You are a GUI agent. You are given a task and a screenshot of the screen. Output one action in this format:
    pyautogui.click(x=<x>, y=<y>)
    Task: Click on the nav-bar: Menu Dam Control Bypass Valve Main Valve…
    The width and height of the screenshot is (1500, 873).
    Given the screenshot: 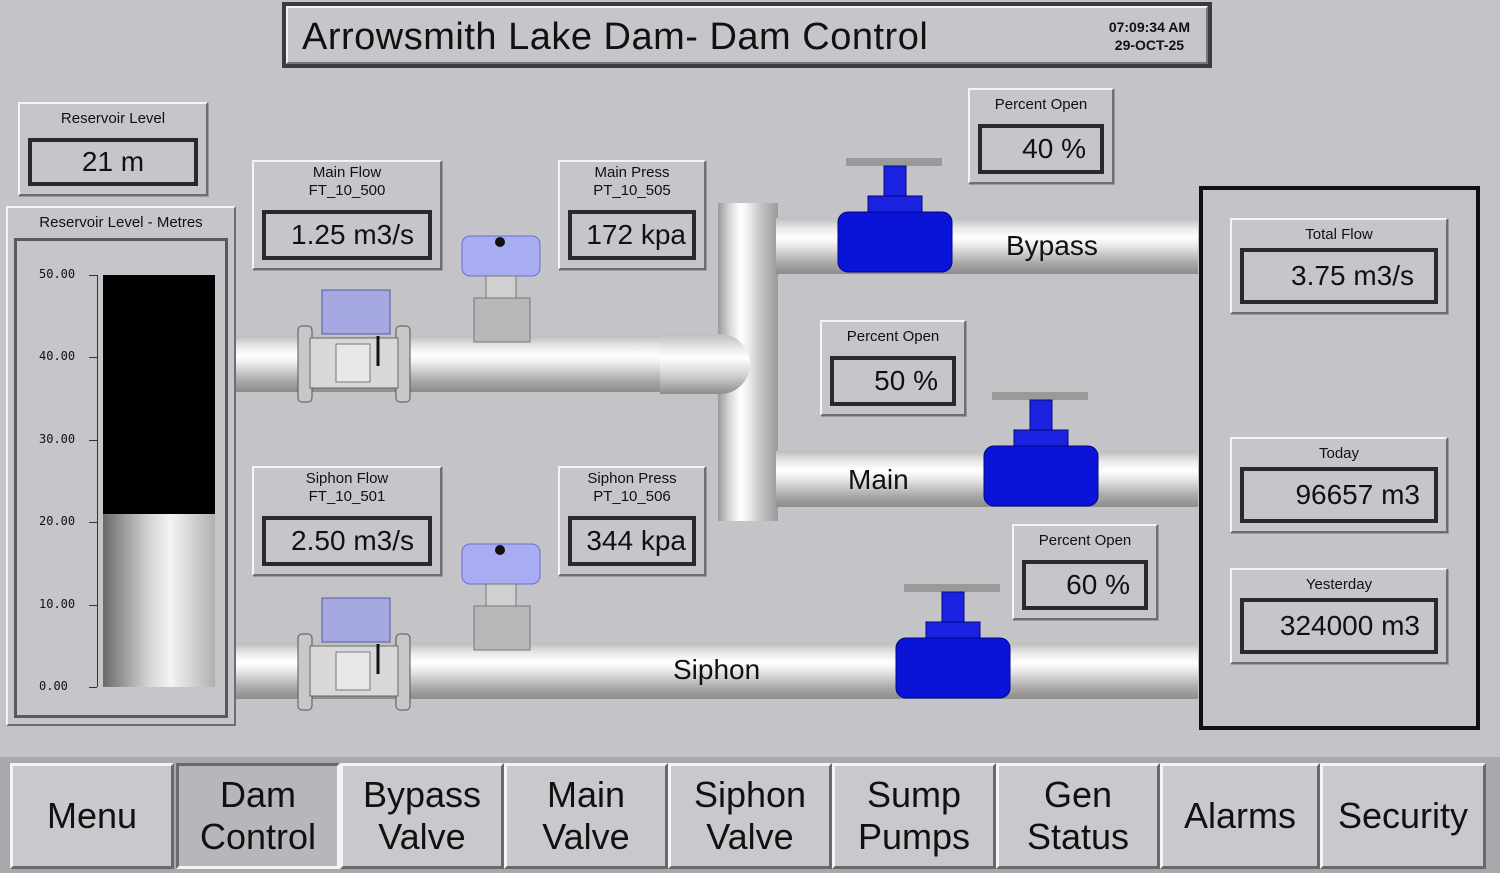 What is the action you would take?
    pyautogui.click(x=750, y=815)
    